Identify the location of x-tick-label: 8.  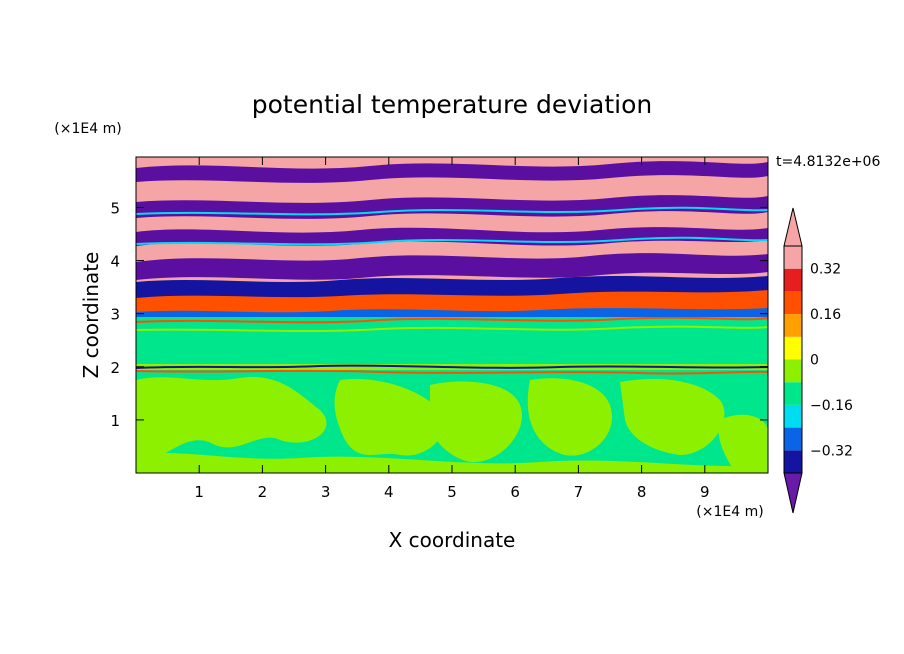
(642, 492).